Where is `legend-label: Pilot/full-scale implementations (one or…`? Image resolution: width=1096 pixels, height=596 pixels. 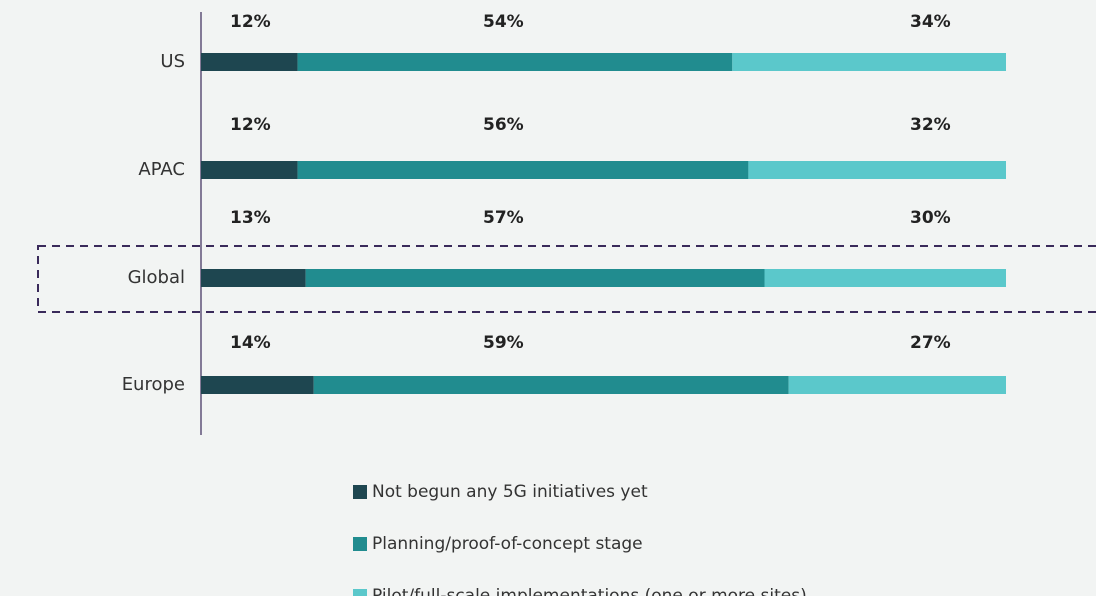 legend-label: Pilot/full-scale implementations (one or… is located at coordinates (589, 591).